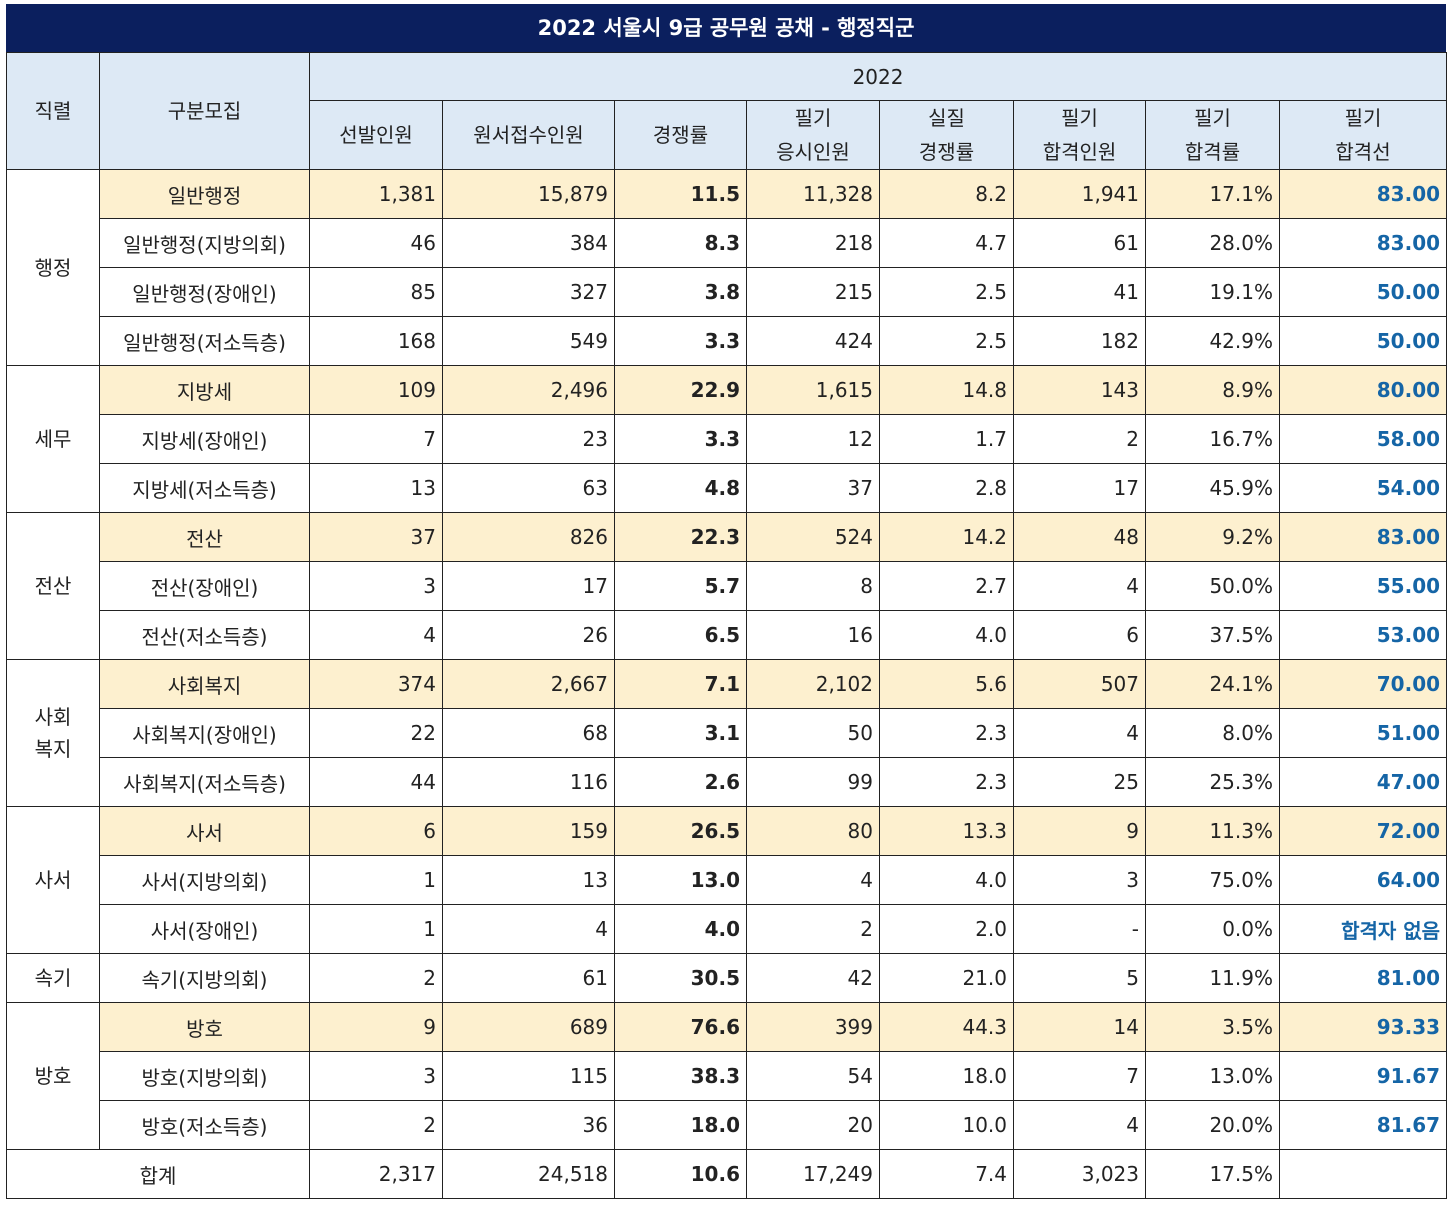  I want to click on cell-competition: 30.5, so click(680, 978).